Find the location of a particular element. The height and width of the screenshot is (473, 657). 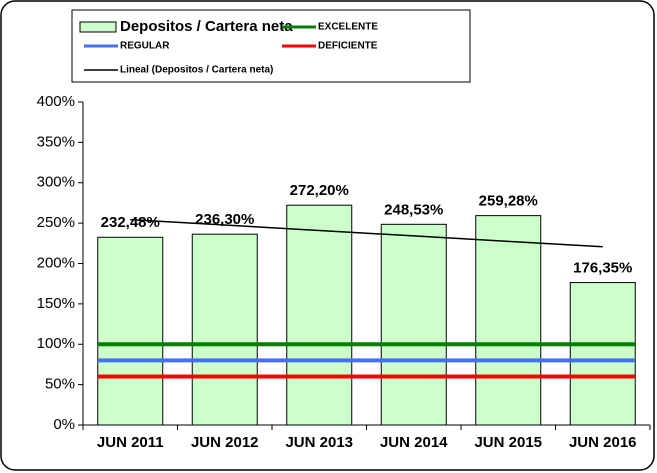

x-tick-label: JUN 2012 is located at coordinates (225, 442).